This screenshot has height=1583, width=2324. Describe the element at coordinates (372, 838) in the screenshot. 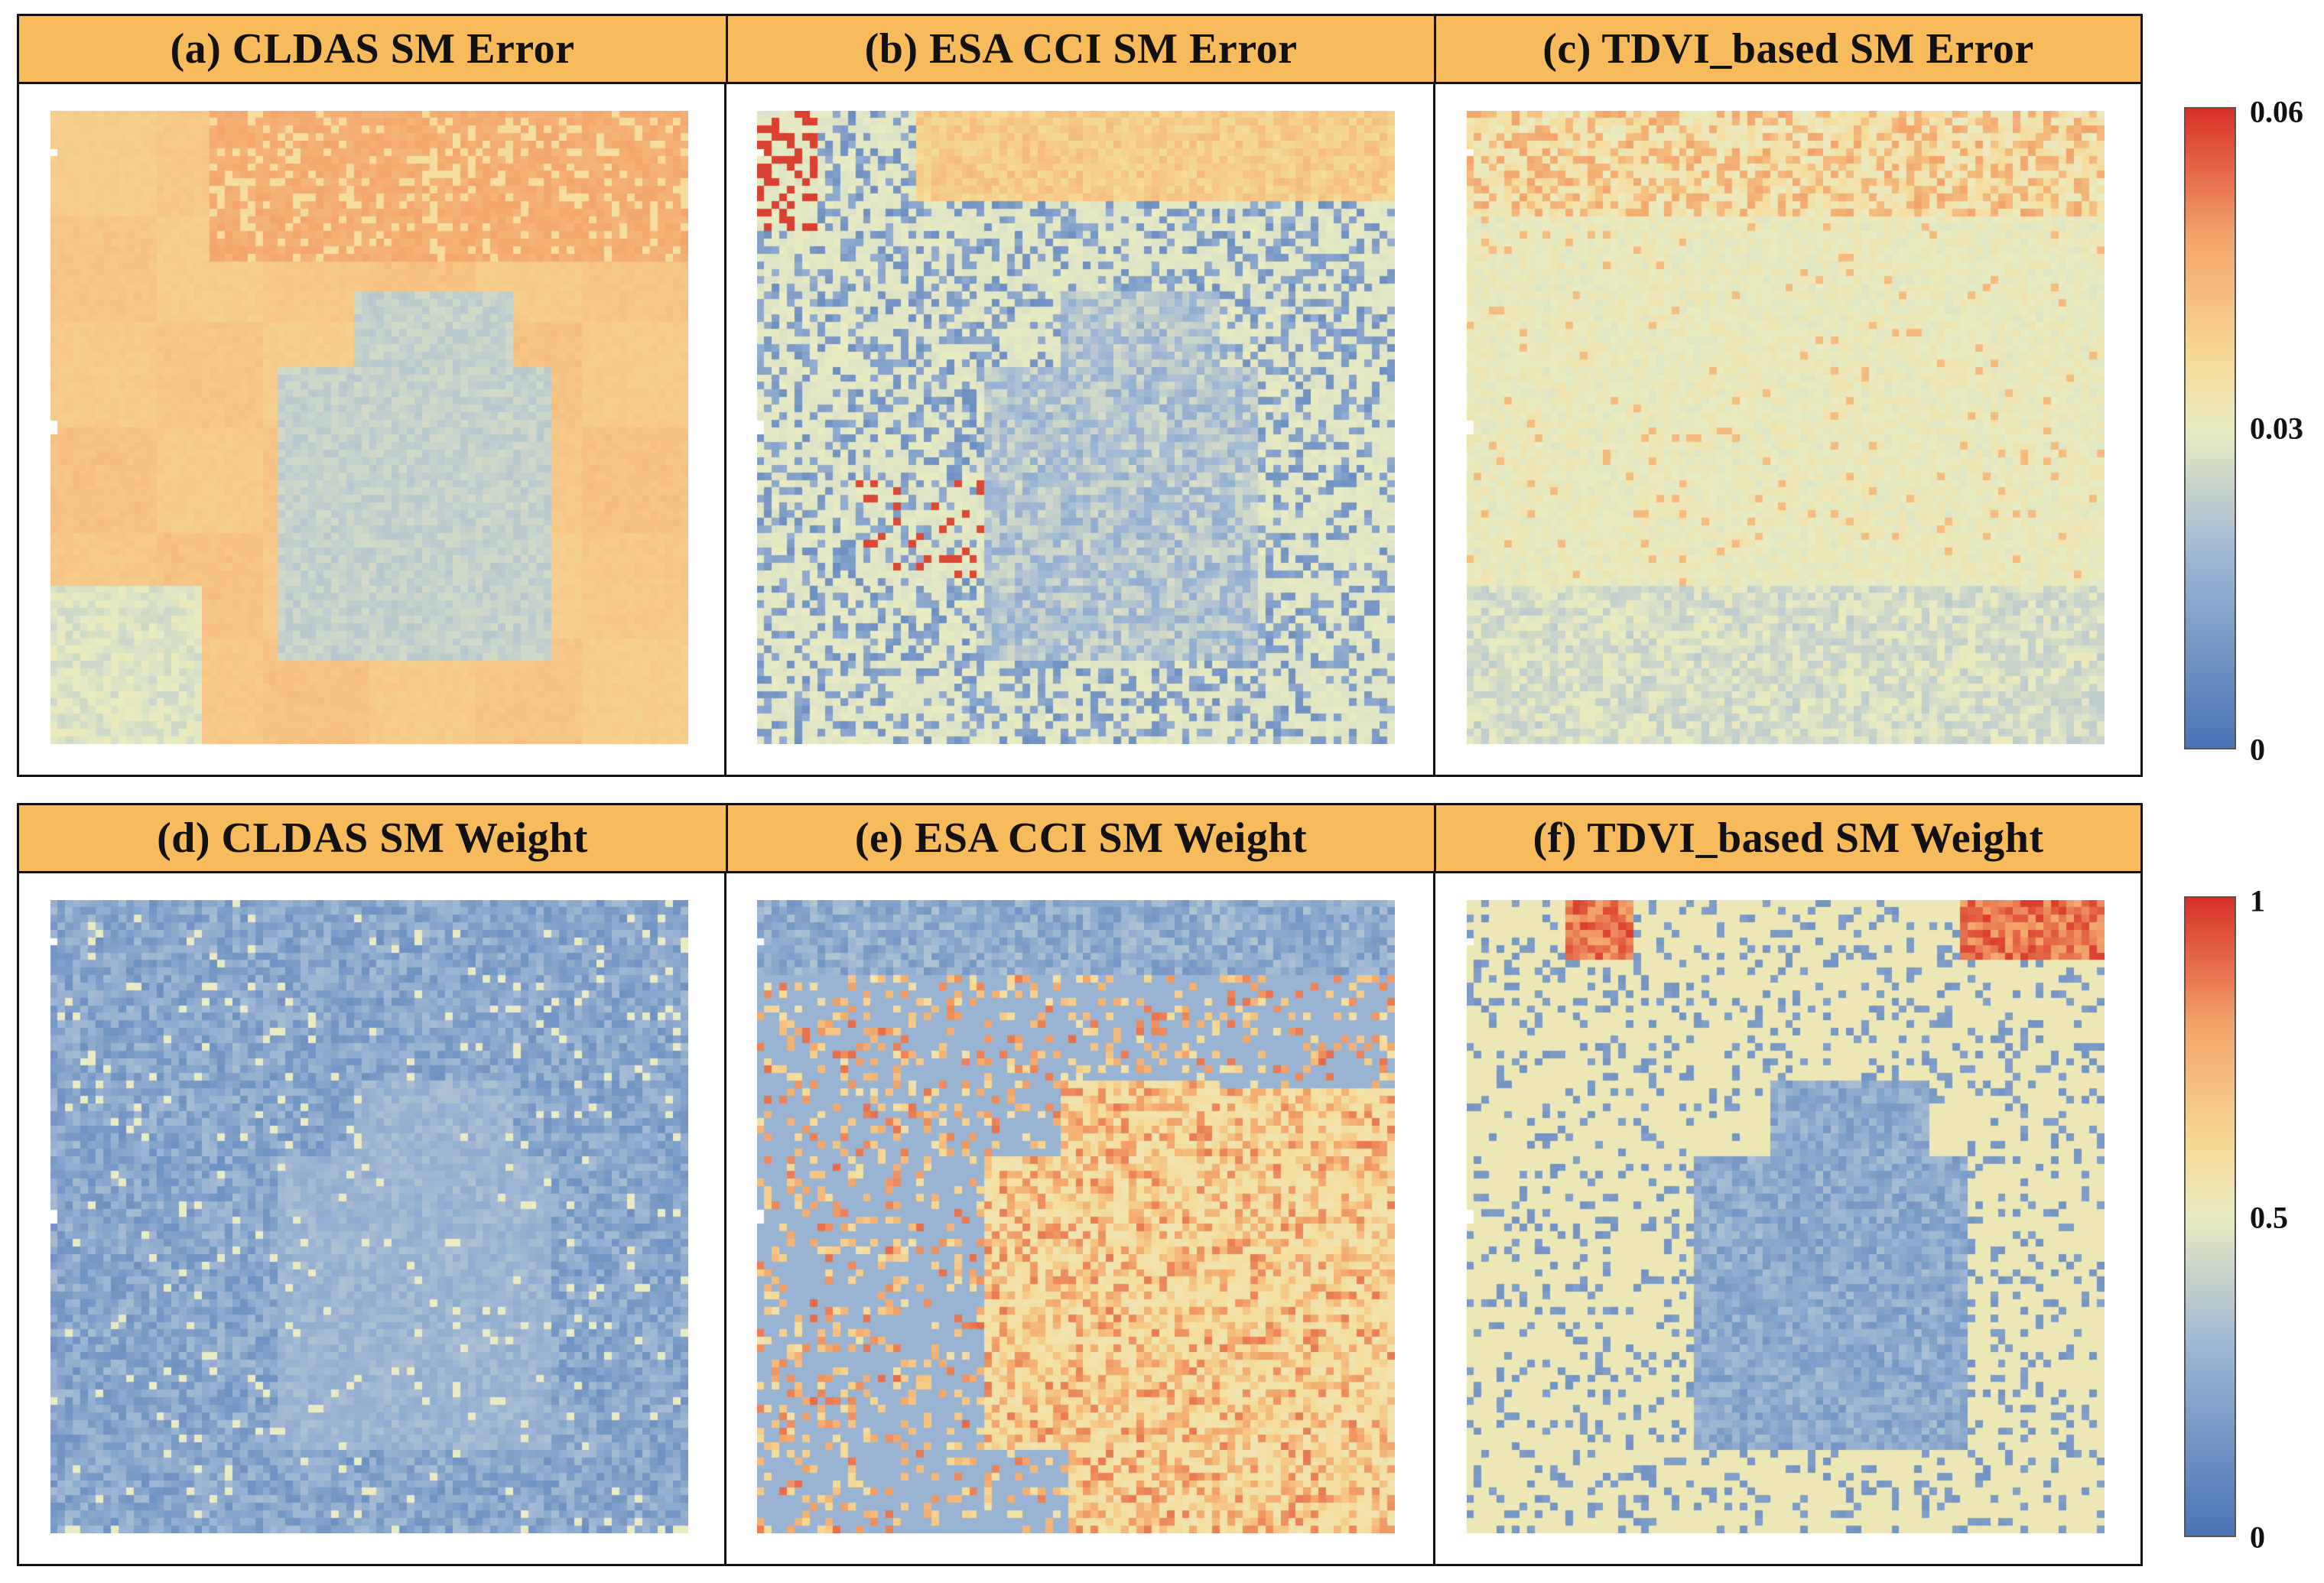

I see `panel-title-d: (d) CLDAS SM Weight` at that location.